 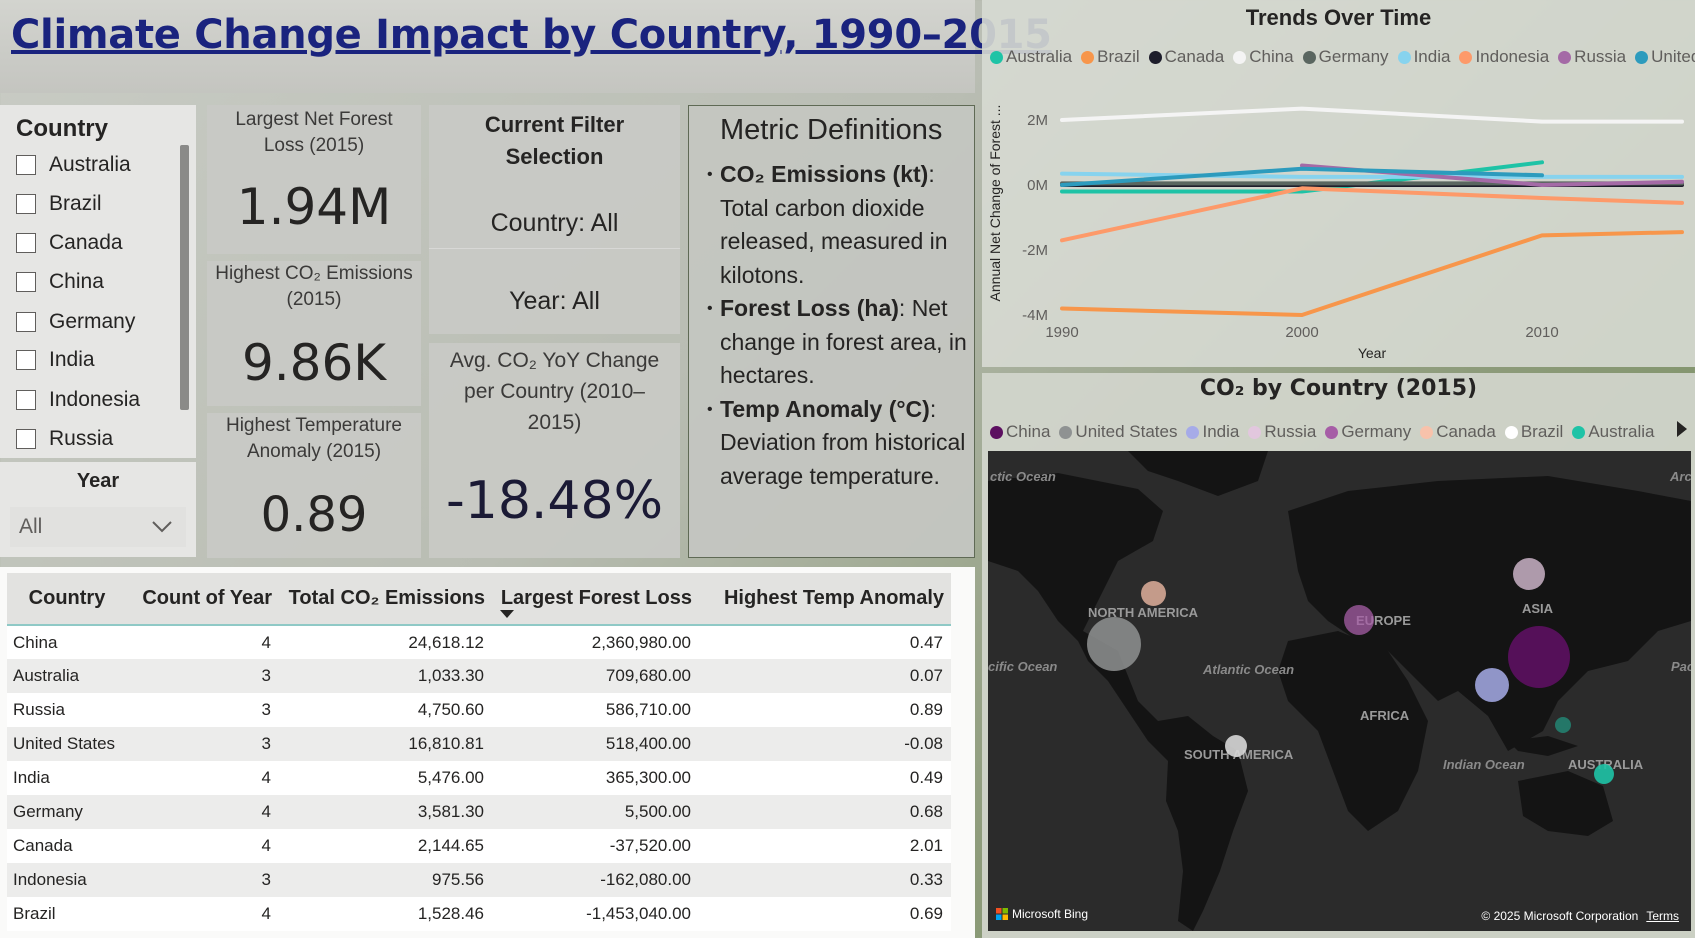 I want to click on table-cell: 975.56, so click(x=385, y=880).